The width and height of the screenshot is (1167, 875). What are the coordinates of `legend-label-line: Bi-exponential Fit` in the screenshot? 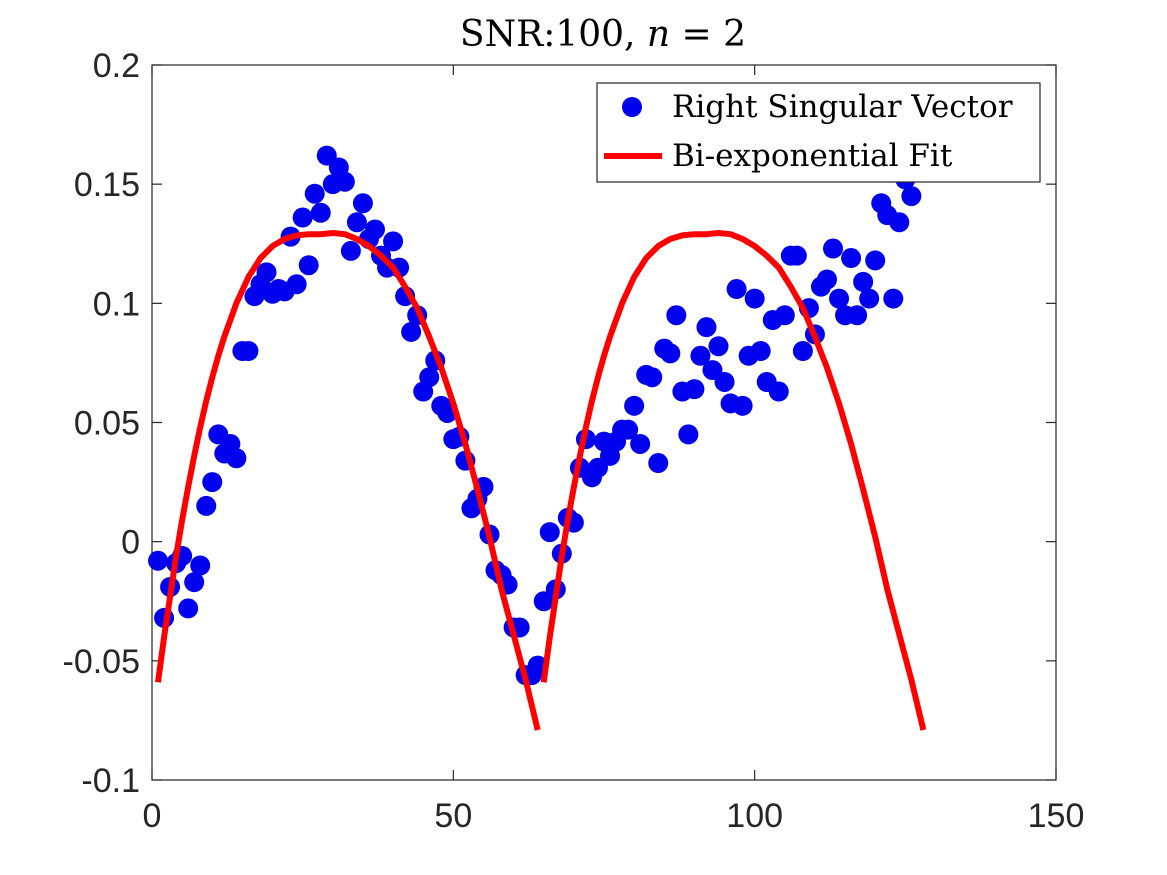 It's located at (812, 156).